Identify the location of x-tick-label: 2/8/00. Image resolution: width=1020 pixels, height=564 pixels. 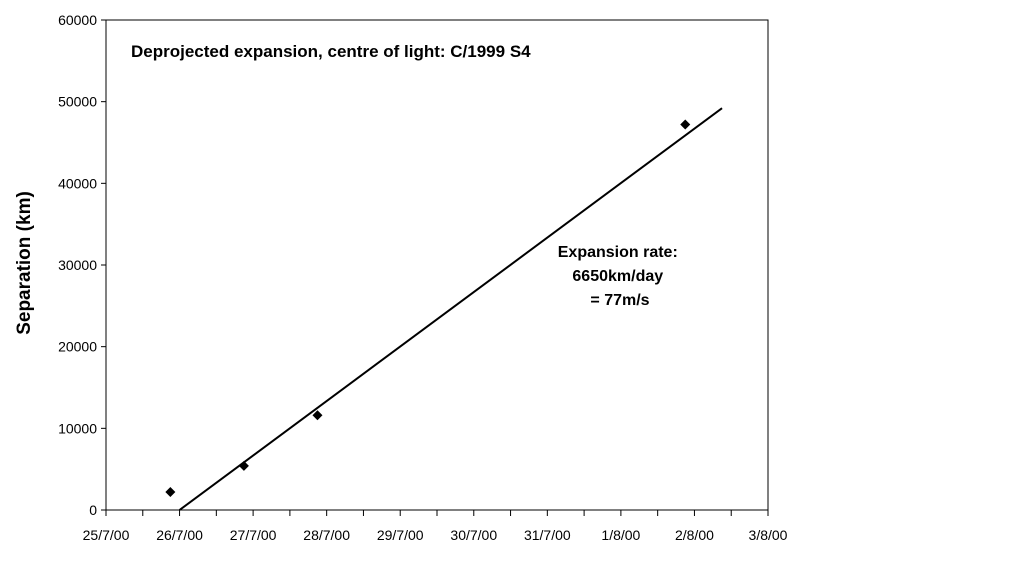
(694, 535).